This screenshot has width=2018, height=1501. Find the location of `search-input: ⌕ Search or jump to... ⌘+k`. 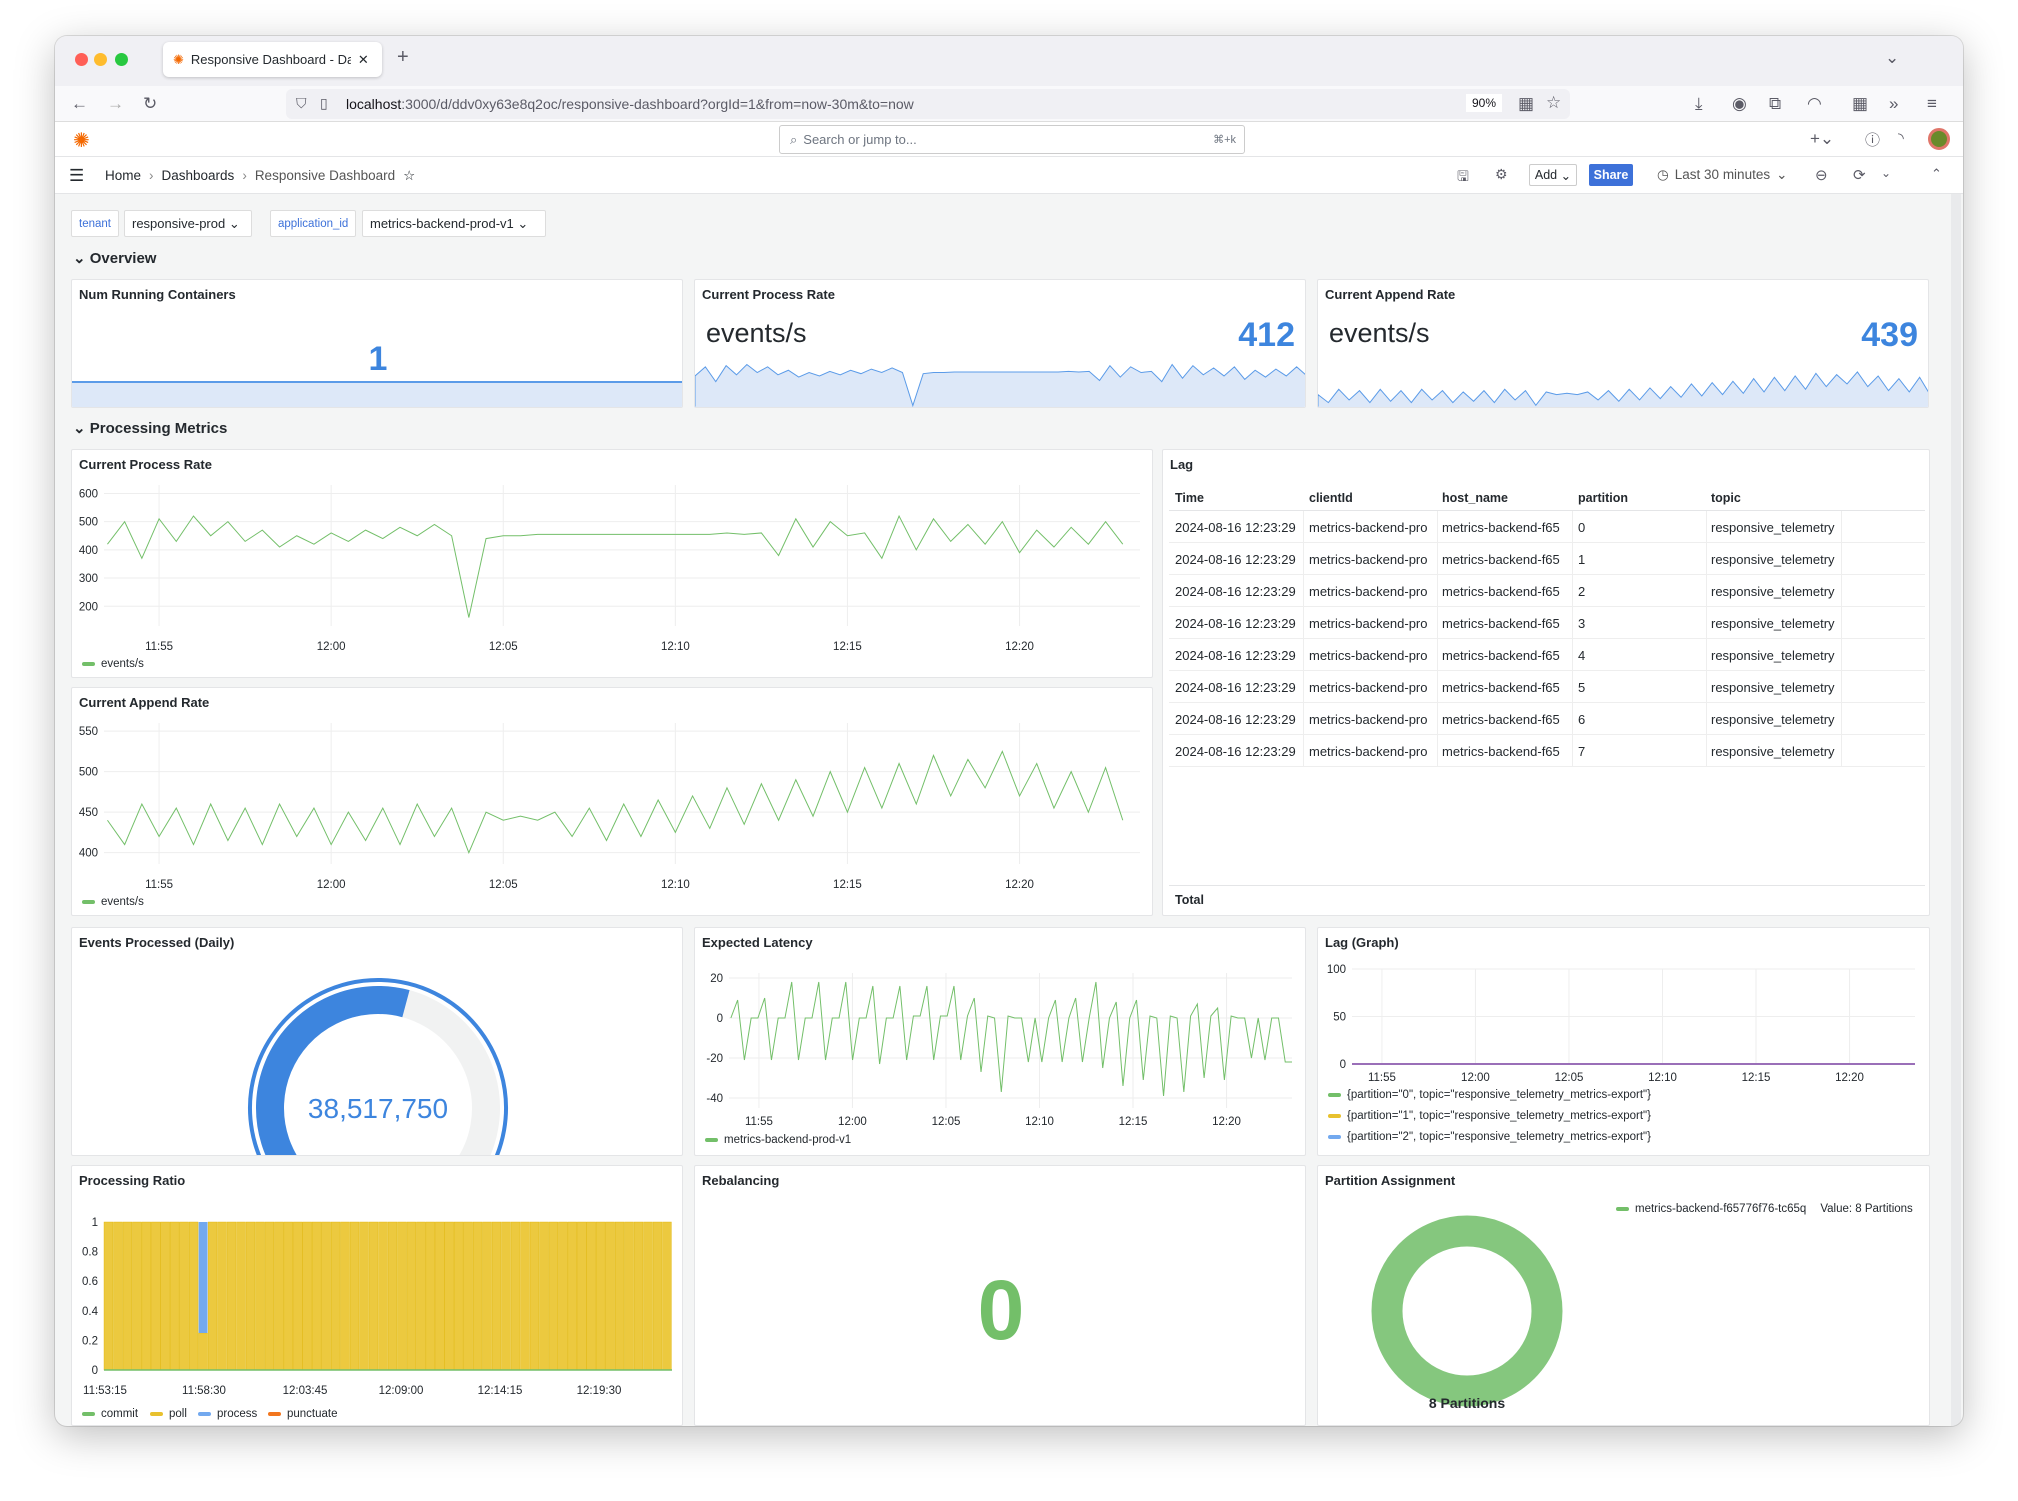

search-input: ⌕ Search or jump to... ⌘+k is located at coordinates (1012, 139).